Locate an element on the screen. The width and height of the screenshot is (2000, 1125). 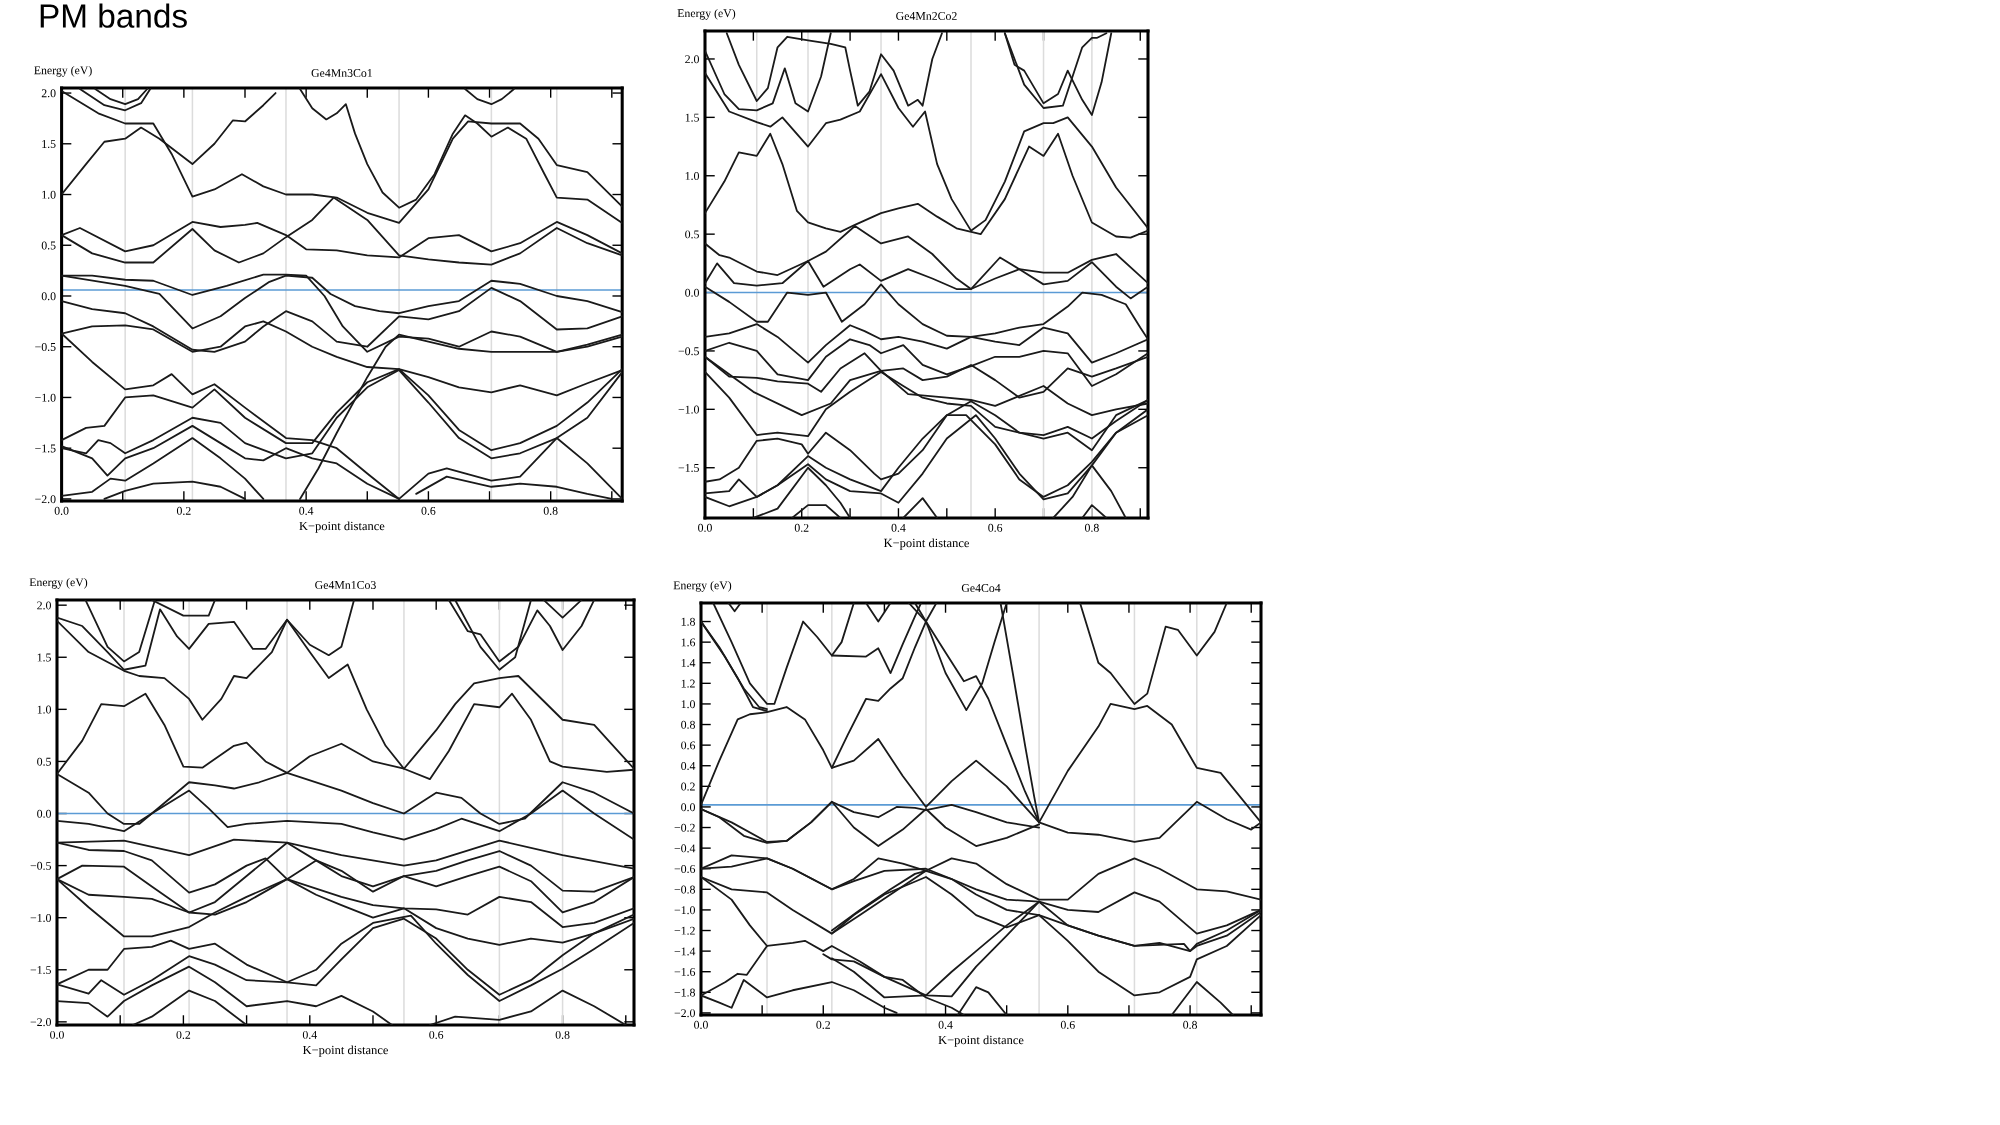
y-tick-label: 1.4 is located at coordinates (688, 663).